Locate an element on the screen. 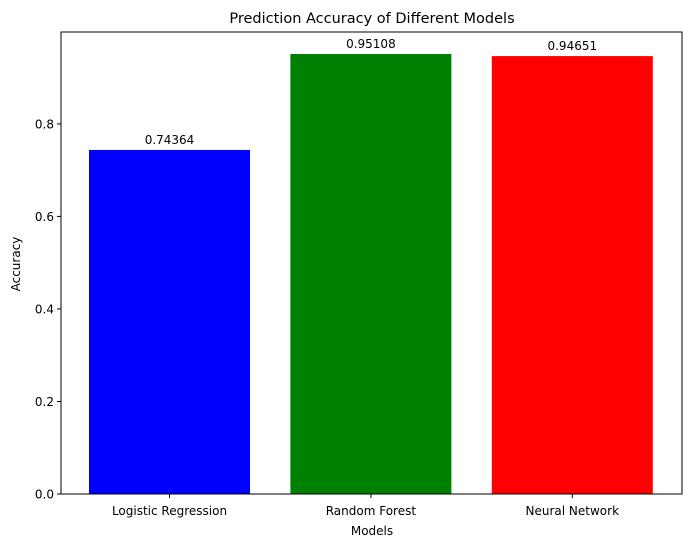 The height and width of the screenshot is (547, 691). bar is located at coordinates (169, 321).